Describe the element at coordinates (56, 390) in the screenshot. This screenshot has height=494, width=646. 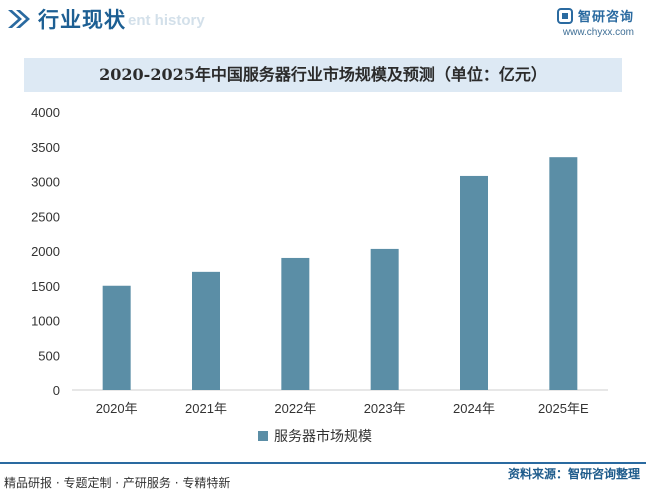
I see `y-tick-label: 0` at that location.